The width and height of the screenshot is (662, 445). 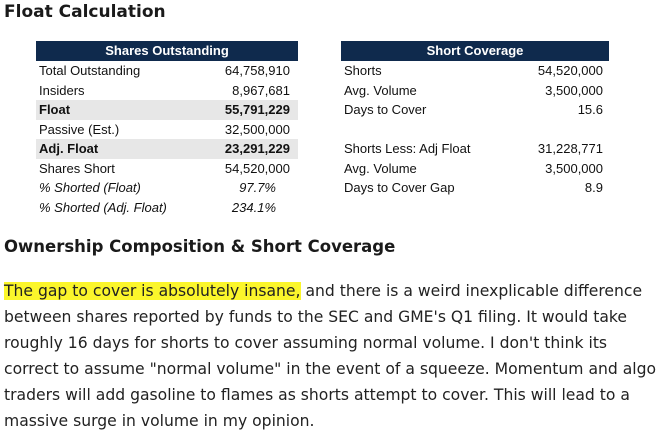 I want to click on short-coverage-header: Short Coverage, so click(x=475, y=51).